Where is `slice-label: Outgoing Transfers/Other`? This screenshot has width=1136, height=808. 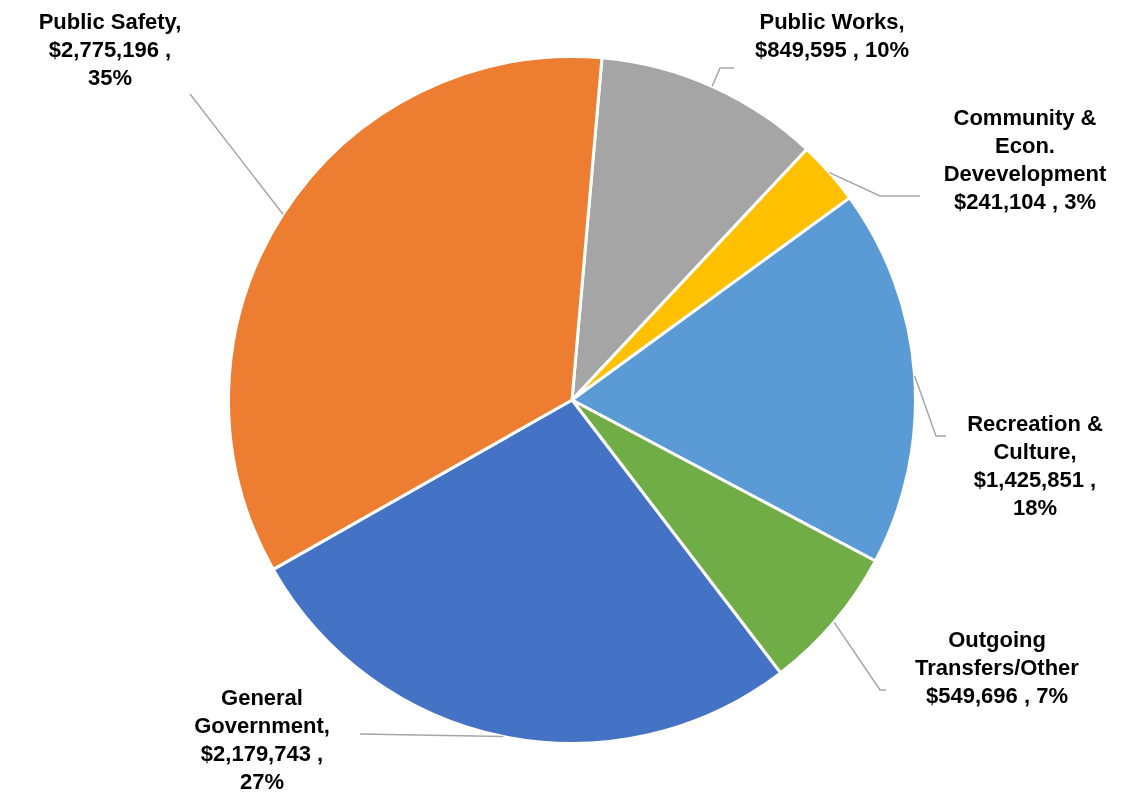 slice-label: Outgoing Transfers/Other is located at coordinates (997, 654).